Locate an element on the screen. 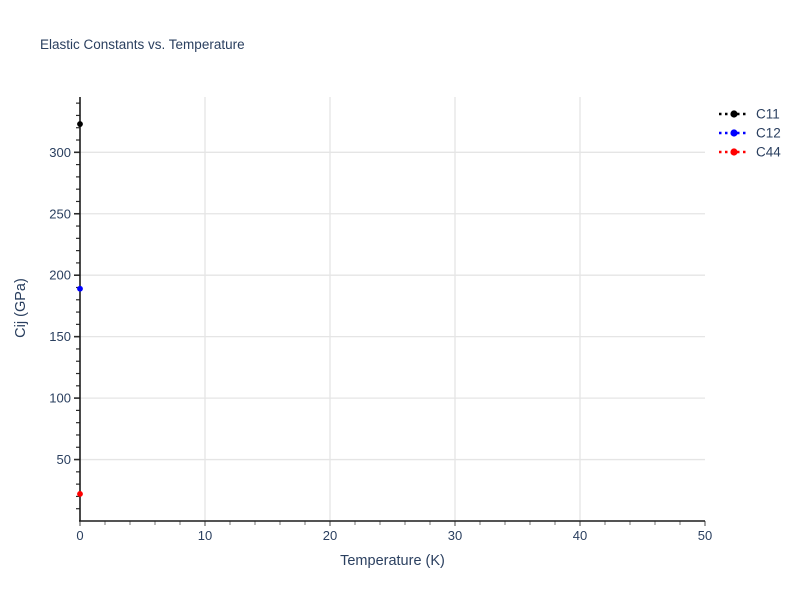 This screenshot has height=600, width=800. legend-item-C11: C11 is located at coordinates (749, 114).